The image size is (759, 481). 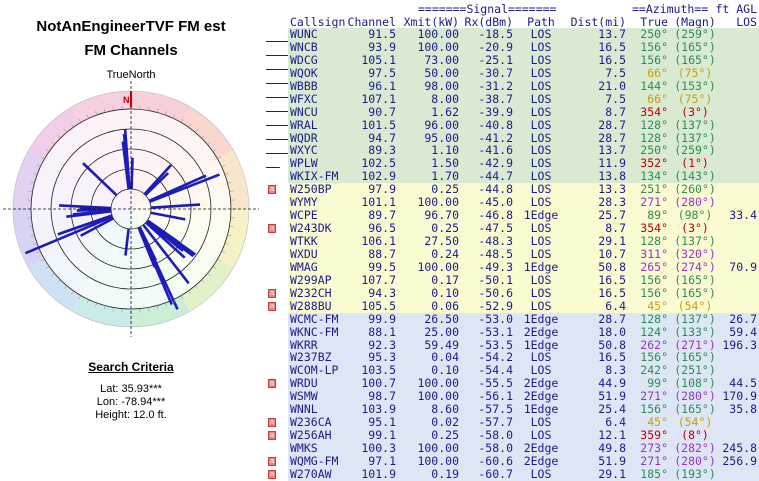 What do you see at coordinates (734, 319) in the screenshot?
I see `los-cell: 26.7` at bounding box center [734, 319].